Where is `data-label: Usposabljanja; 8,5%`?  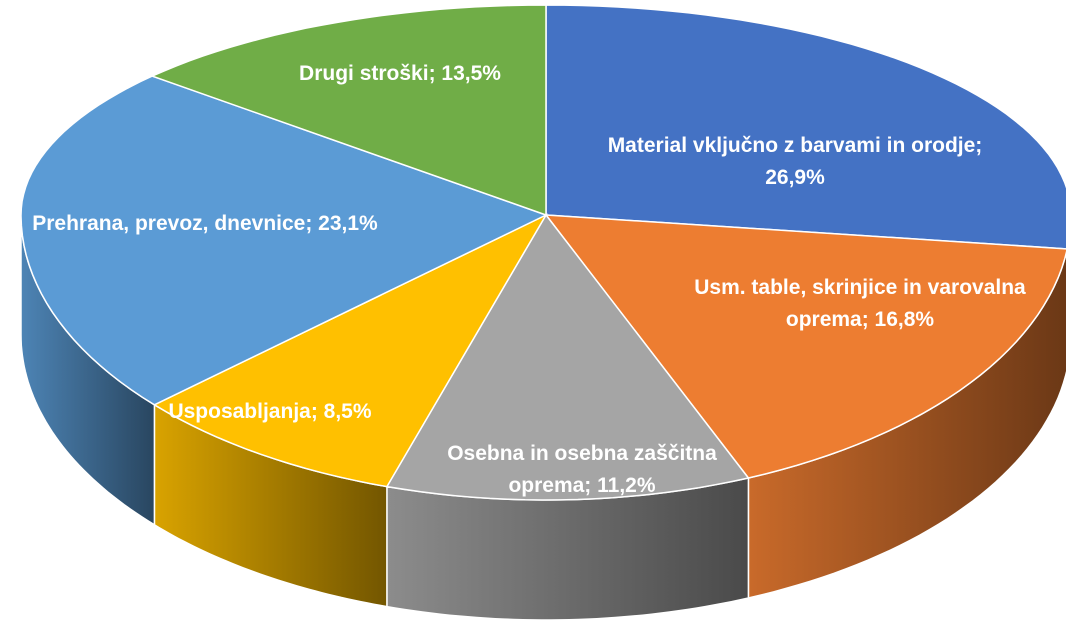
data-label: Usposabljanja; 8,5% is located at coordinates (270, 411).